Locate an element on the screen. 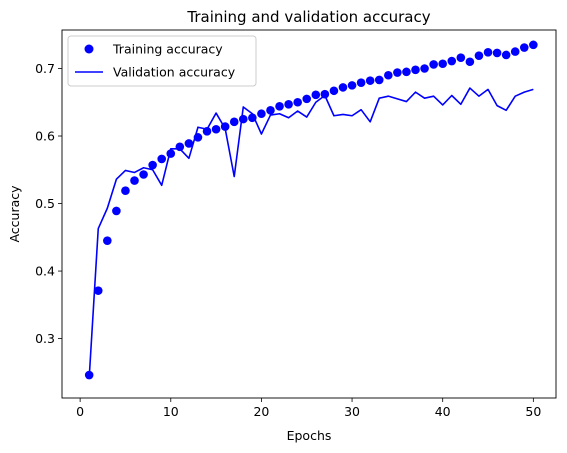 The width and height of the screenshot is (567, 453). legend: Training accuracy Validation accuracy is located at coordinates (162, 61).